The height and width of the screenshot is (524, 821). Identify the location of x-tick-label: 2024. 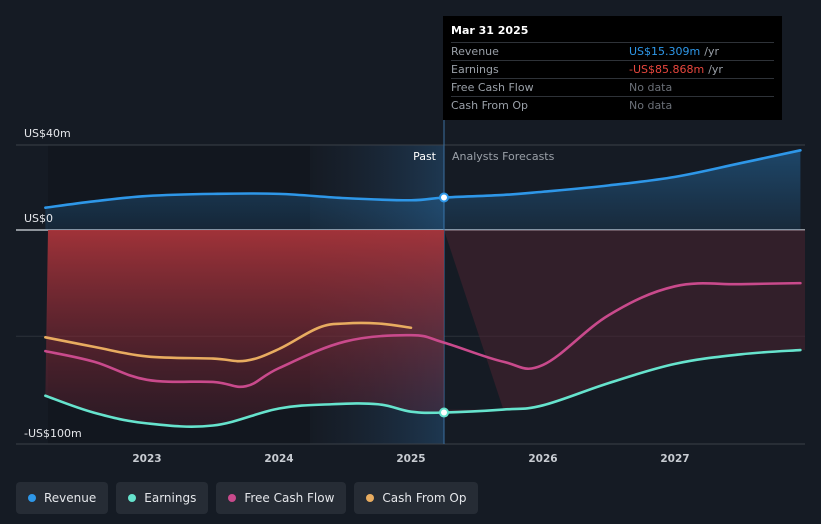
(278, 459).